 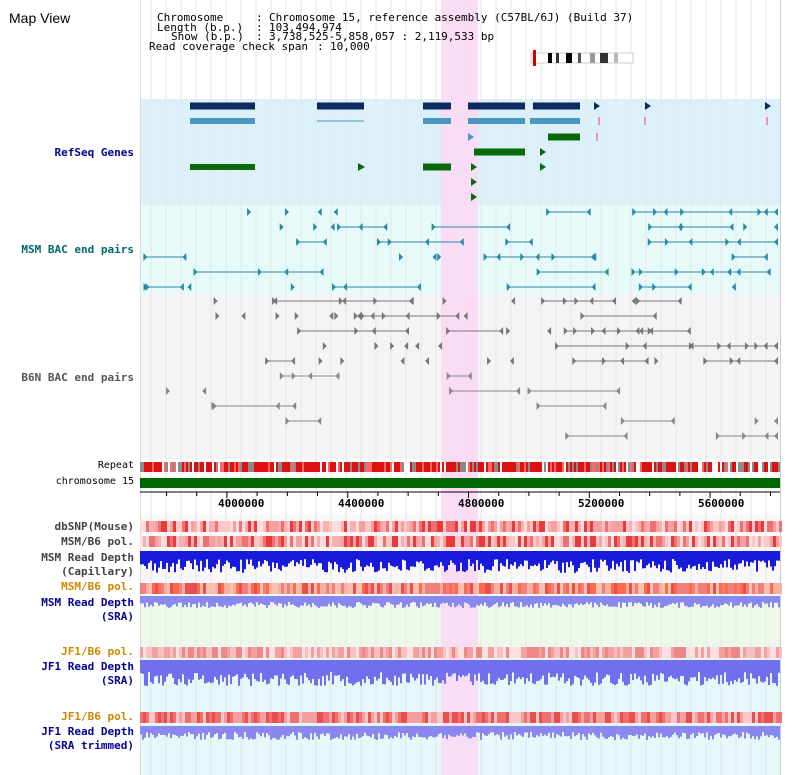 What do you see at coordinates (94, 481) in the screenshot?
I see `chromosome-track-label: chromosome 15` at bounding box center [94, 481].